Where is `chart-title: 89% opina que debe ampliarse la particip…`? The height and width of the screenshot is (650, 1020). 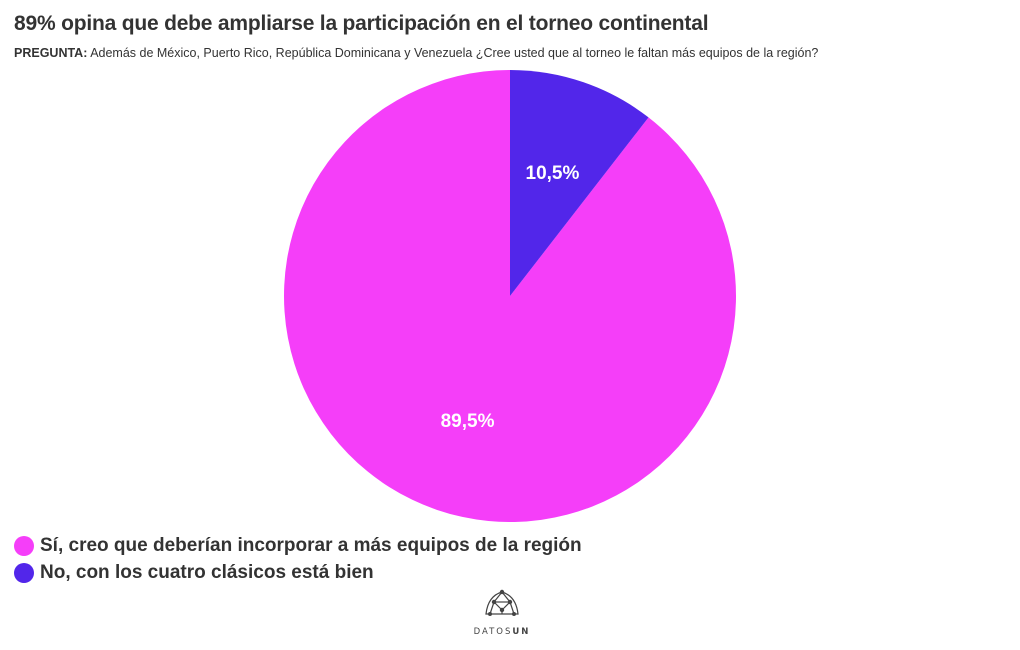
chart-title: 89% opina que debe ampliarse la particip… is located at coordinates (361, 23).